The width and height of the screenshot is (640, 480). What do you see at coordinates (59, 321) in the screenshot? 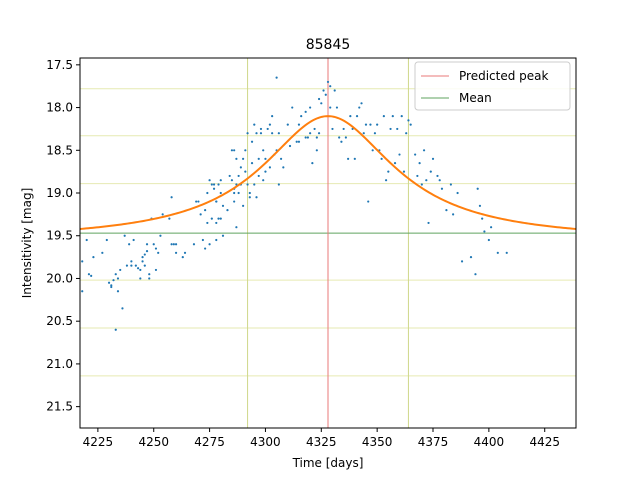
I see `y-tick-label: 20.5` at bounding box center [59, 321].